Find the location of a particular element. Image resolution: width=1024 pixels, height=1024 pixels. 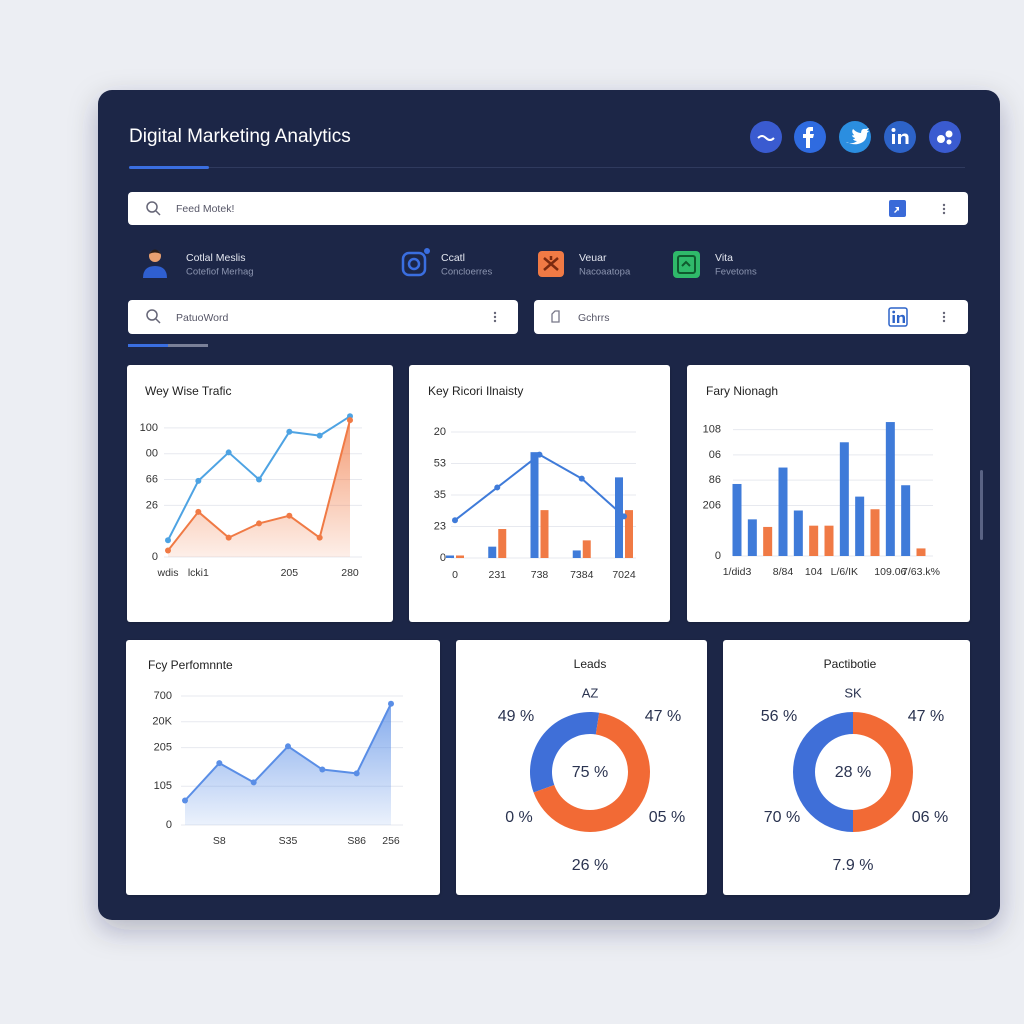

x-tick-label: 0 is located at coordinates (455, 575).